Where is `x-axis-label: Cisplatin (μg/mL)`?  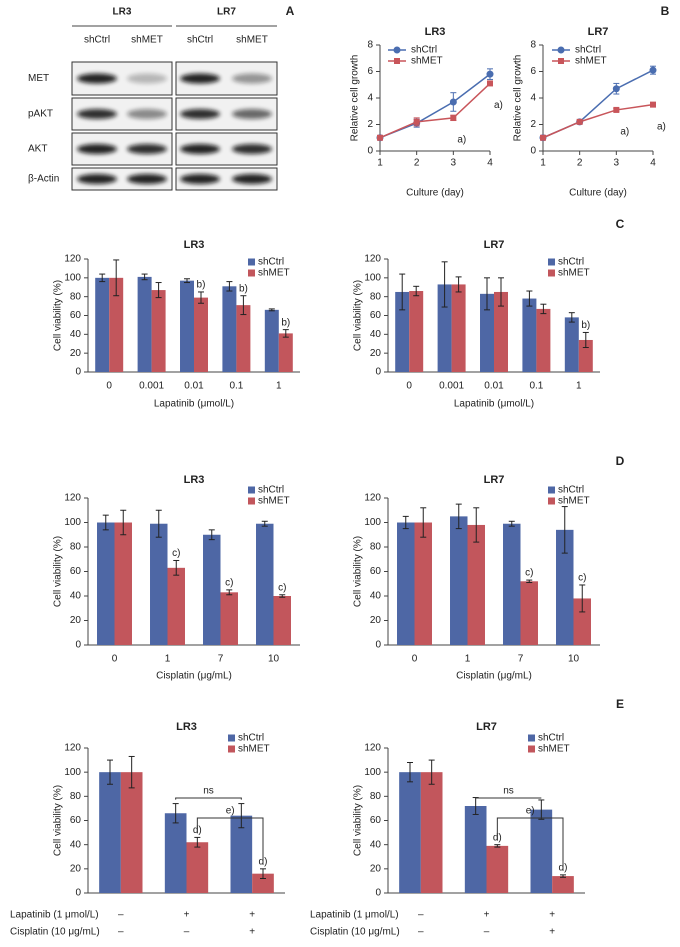
x-axis-label: Cisplatin (μg/mL) is located at coordinates (494, 676).